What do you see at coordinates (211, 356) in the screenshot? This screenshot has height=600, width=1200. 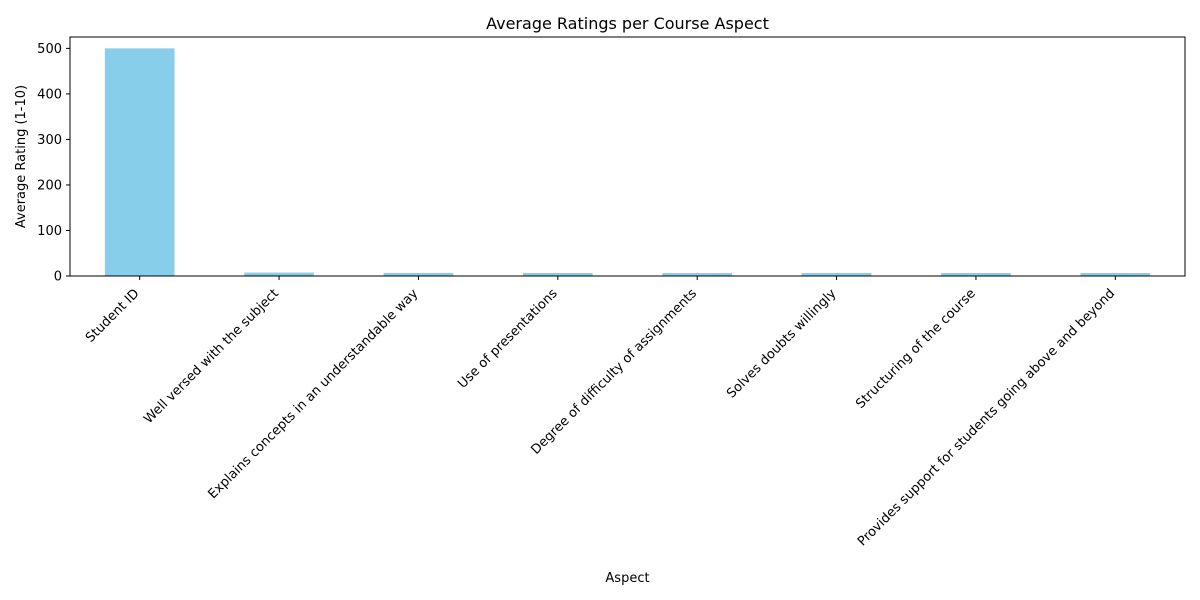 I see `x-tick-label: Well versed with the subject` at bounding box center [211, 356].